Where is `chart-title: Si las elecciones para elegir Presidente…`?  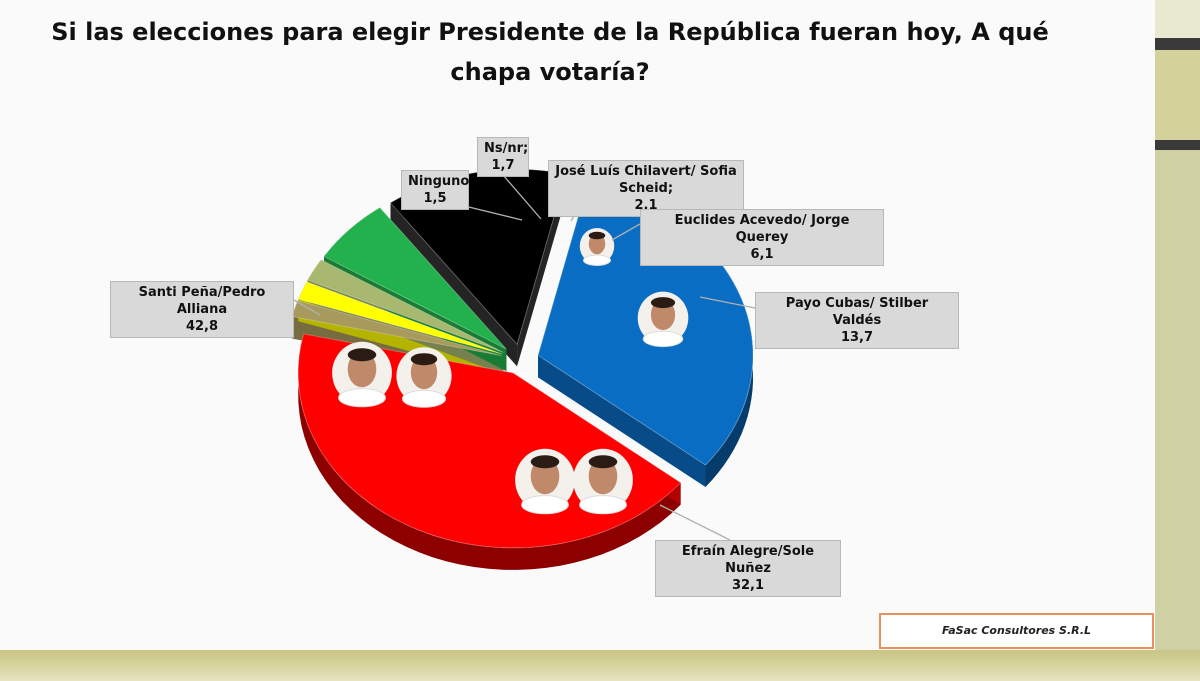 chart-title: Si las elecciones para elegir Presidente… is located at coordinates (550, 52).